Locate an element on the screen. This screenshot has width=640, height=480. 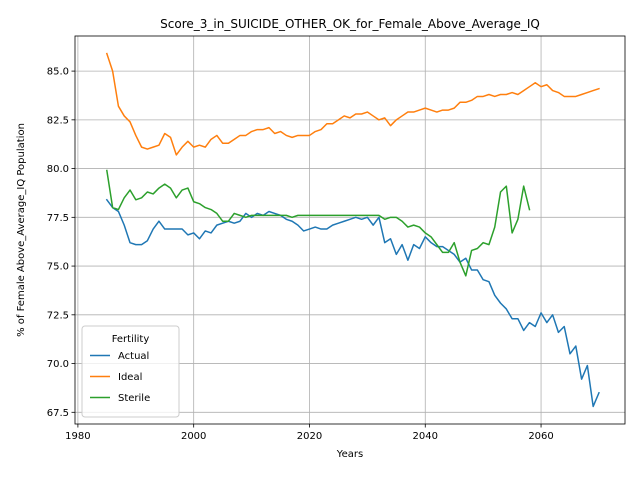
legend-label-sterile: Sterile is located at coordinates (134, 398).